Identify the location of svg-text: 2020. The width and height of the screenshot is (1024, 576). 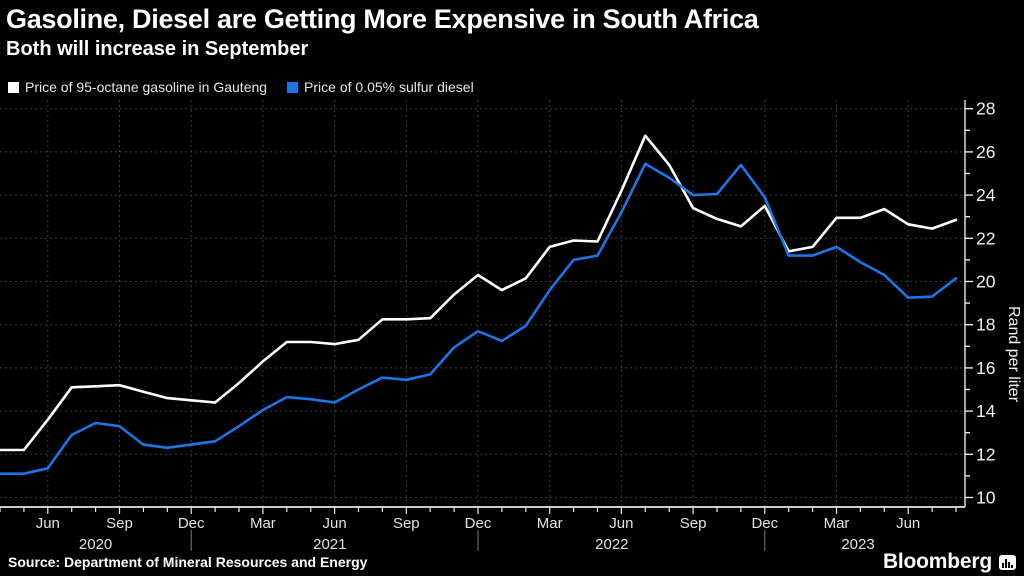
(95, 544).